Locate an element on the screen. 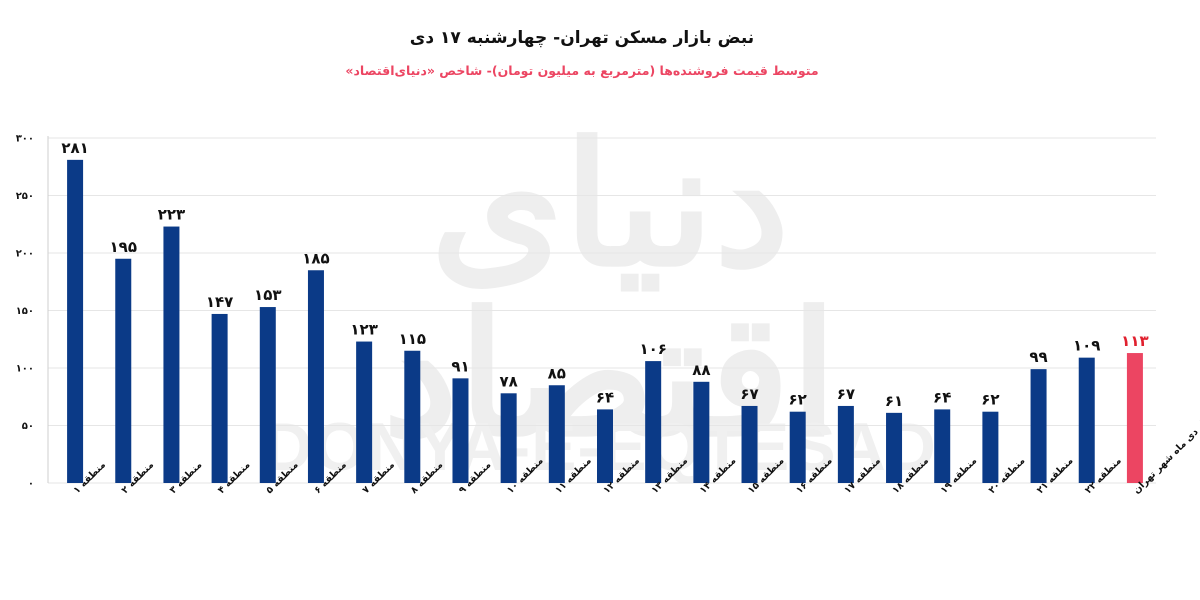  y-tick-label: ۲۰۰ is located at coordinates (25, 254).